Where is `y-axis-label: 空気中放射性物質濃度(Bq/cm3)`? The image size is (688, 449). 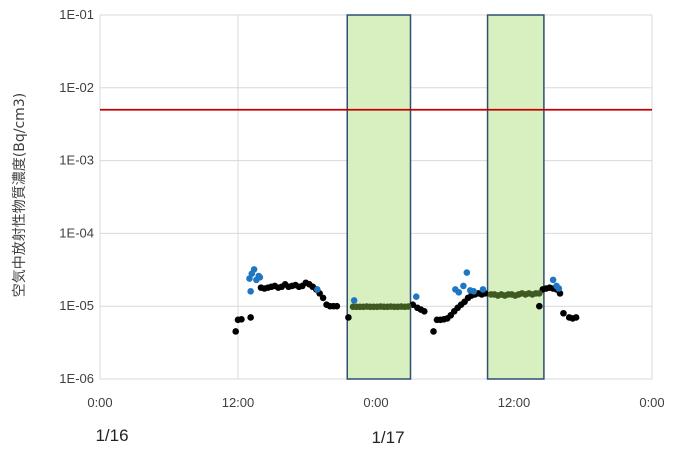 y-axis-label: 空気中放射性物質濃度(Bq/cm3) is located at coordinates (20, 195).